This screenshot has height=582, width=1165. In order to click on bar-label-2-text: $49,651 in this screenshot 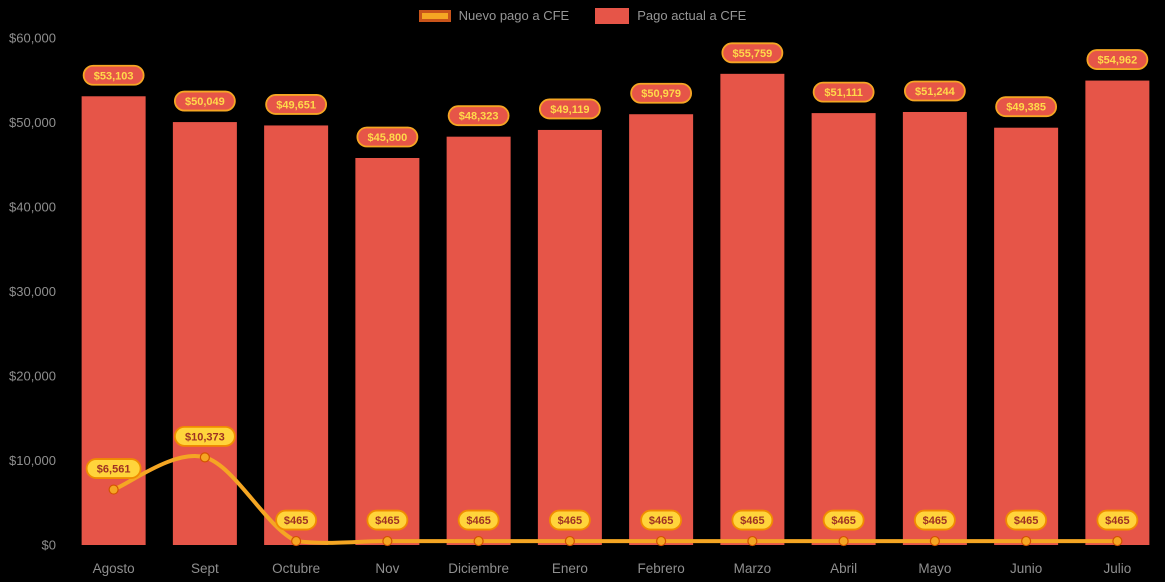, I will do `click(296, 105)`.